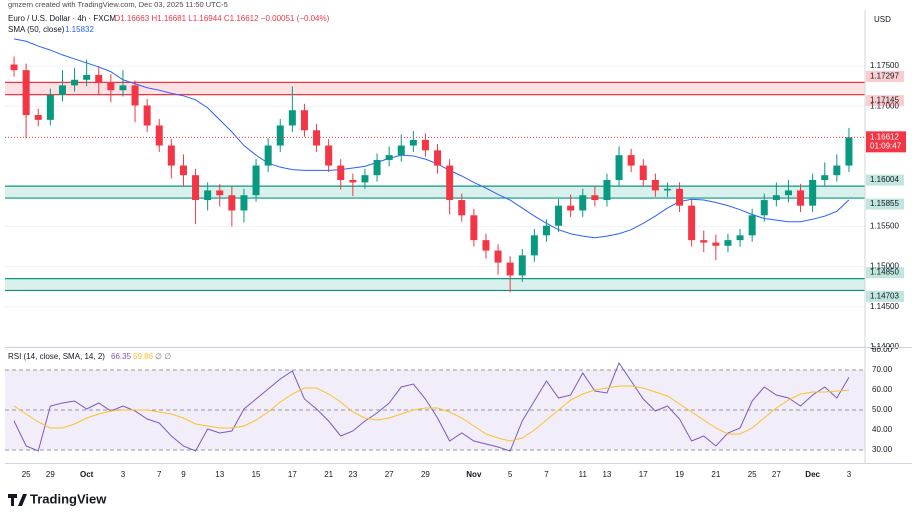 The height and width of the screenshot is (513, 912). What do you see at coordinates (812, 474) in the screenshot?
I see `x-tick-label: Dec` at bounding box center [812, 474].